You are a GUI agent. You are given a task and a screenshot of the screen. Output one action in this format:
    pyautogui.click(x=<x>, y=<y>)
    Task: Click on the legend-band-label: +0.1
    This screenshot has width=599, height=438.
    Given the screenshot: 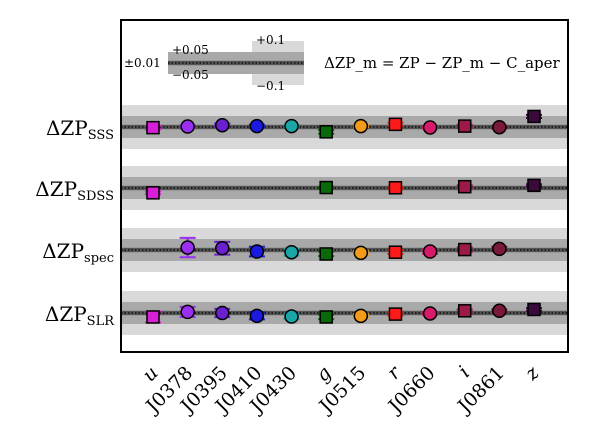 What is the action you would take?
    pyautogui.click(x=270, y=40)
    